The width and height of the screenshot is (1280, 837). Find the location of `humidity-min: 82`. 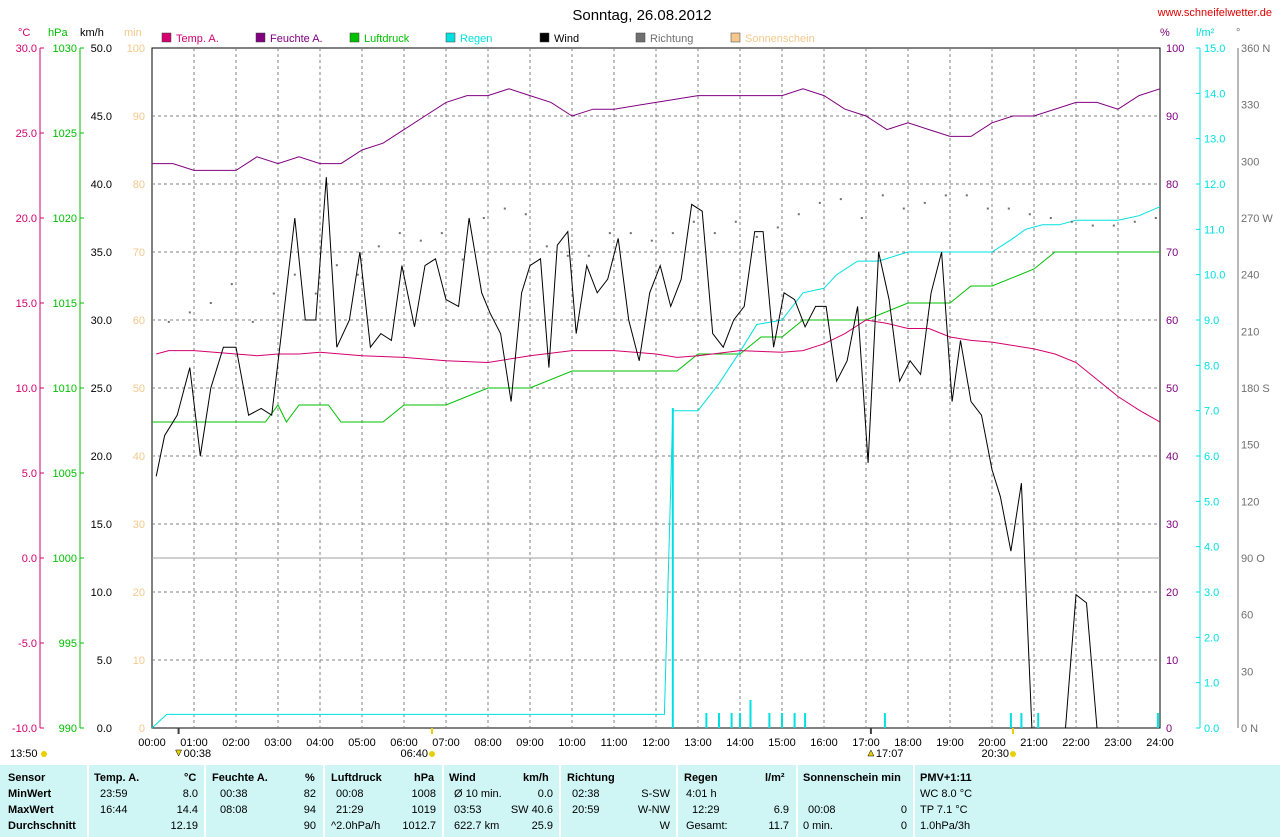

humidity-min: 82 is located at coordinates (309, 794).